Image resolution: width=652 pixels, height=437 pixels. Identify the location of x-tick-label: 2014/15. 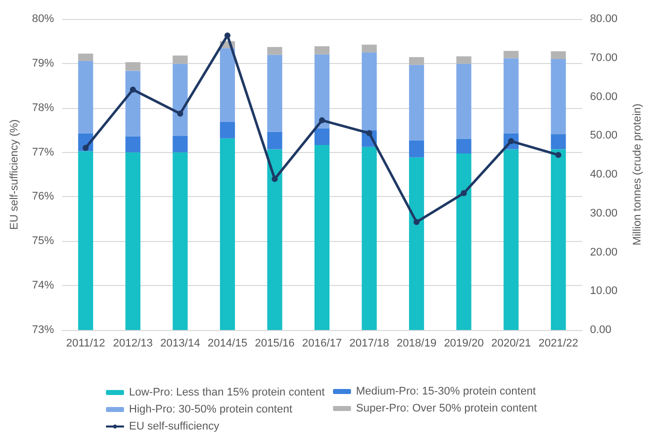
(228, 344).